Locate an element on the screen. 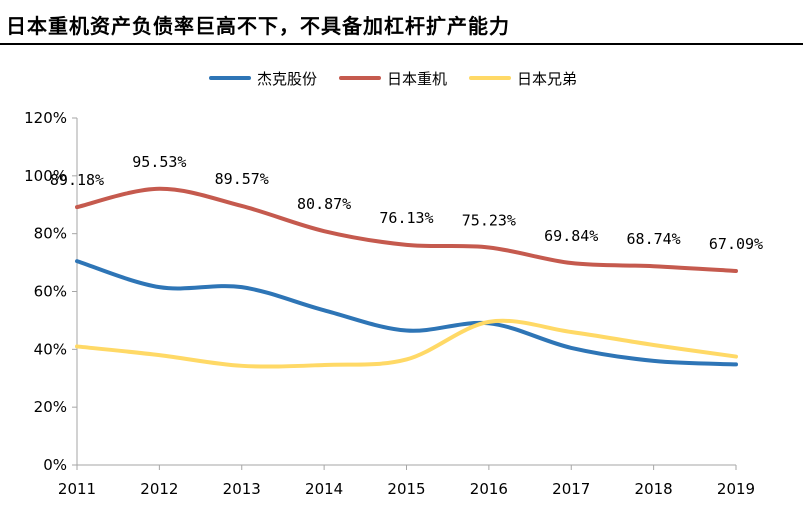 This screenshot has height=510, width=803. title-underline is located at coordinates (401, 44).